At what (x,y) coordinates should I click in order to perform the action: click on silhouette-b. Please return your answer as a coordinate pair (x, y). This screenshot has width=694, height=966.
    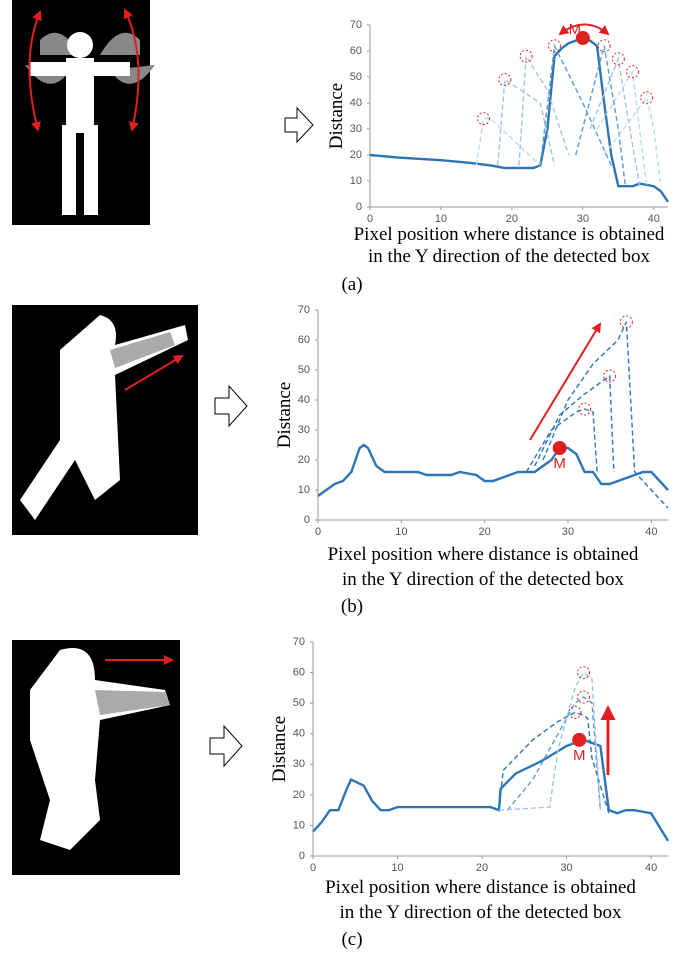
    Looking at the image, I should click on (105, 420).